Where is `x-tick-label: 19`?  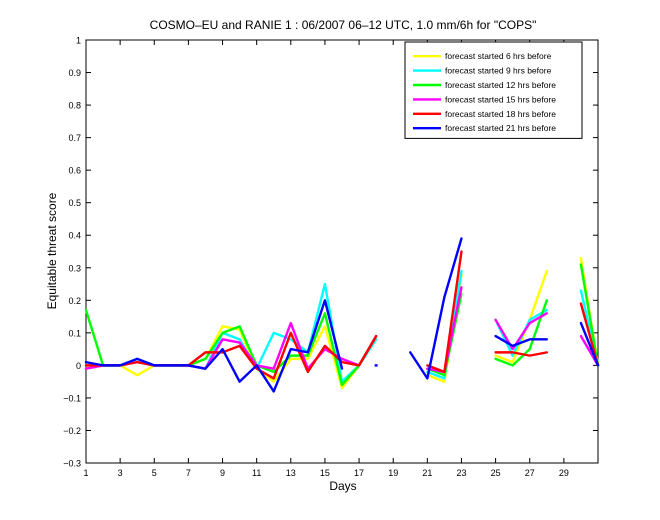
x-tick-label: 19 is located at coordinates (393, 473).